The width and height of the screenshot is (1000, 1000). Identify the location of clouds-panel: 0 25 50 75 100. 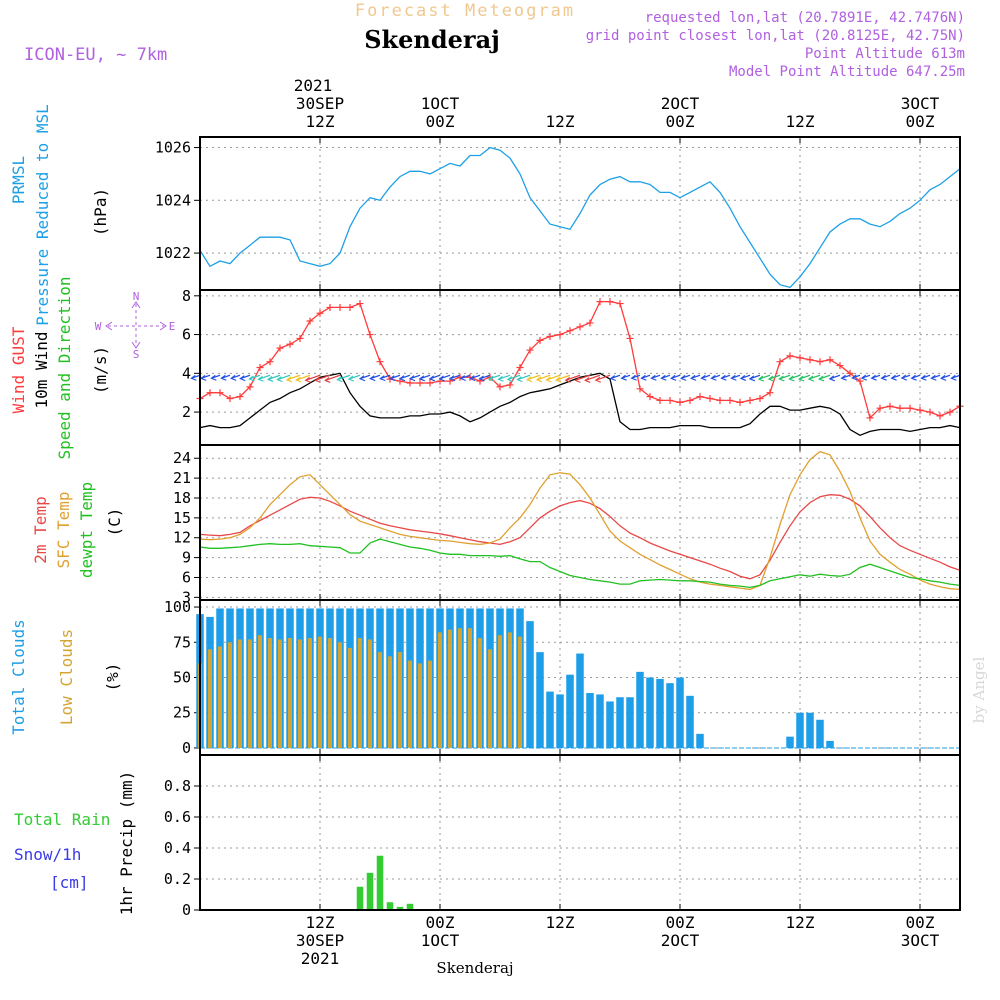
(562, 677).